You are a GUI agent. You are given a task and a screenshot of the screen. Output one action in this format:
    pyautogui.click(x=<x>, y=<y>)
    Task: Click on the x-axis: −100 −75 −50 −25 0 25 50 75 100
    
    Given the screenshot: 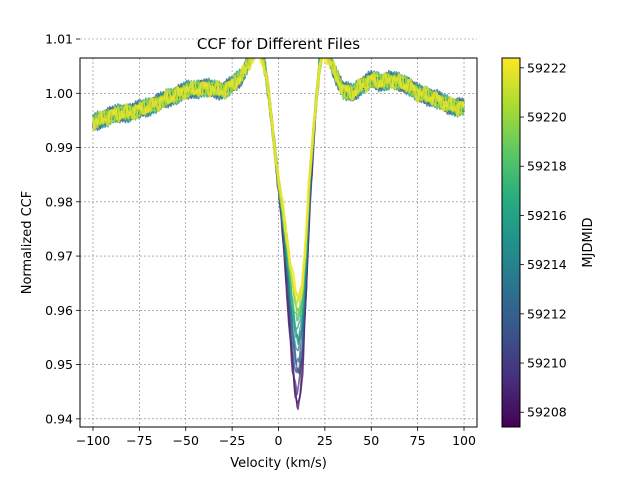 What is the action you would take?
    pyautogui.click(x=276, y=437)
    